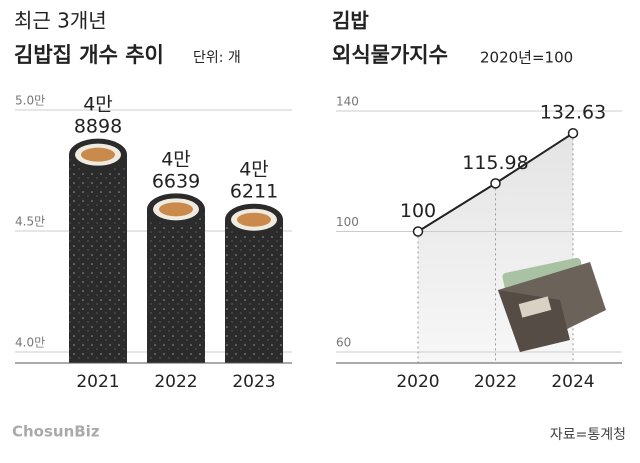 This screenshot has width=640, height=463. I want to click on x-tick-label: 2020, so click(417, 382).